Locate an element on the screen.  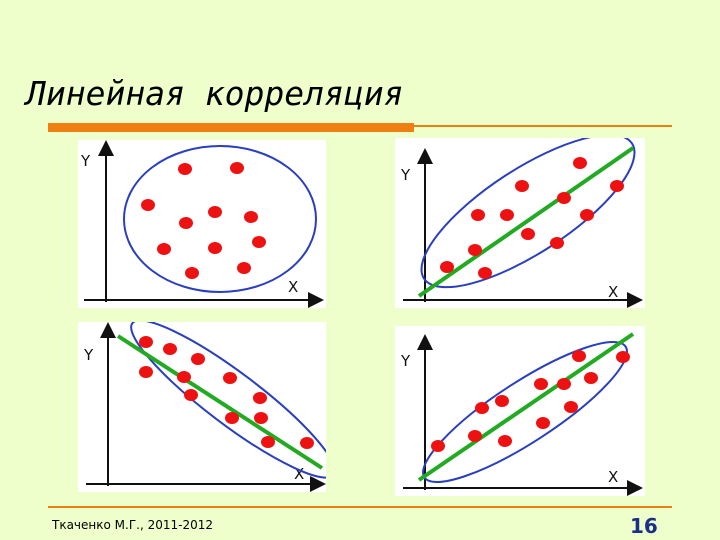
panel-positive-weak: Y X is located at coordinates (520, 223).